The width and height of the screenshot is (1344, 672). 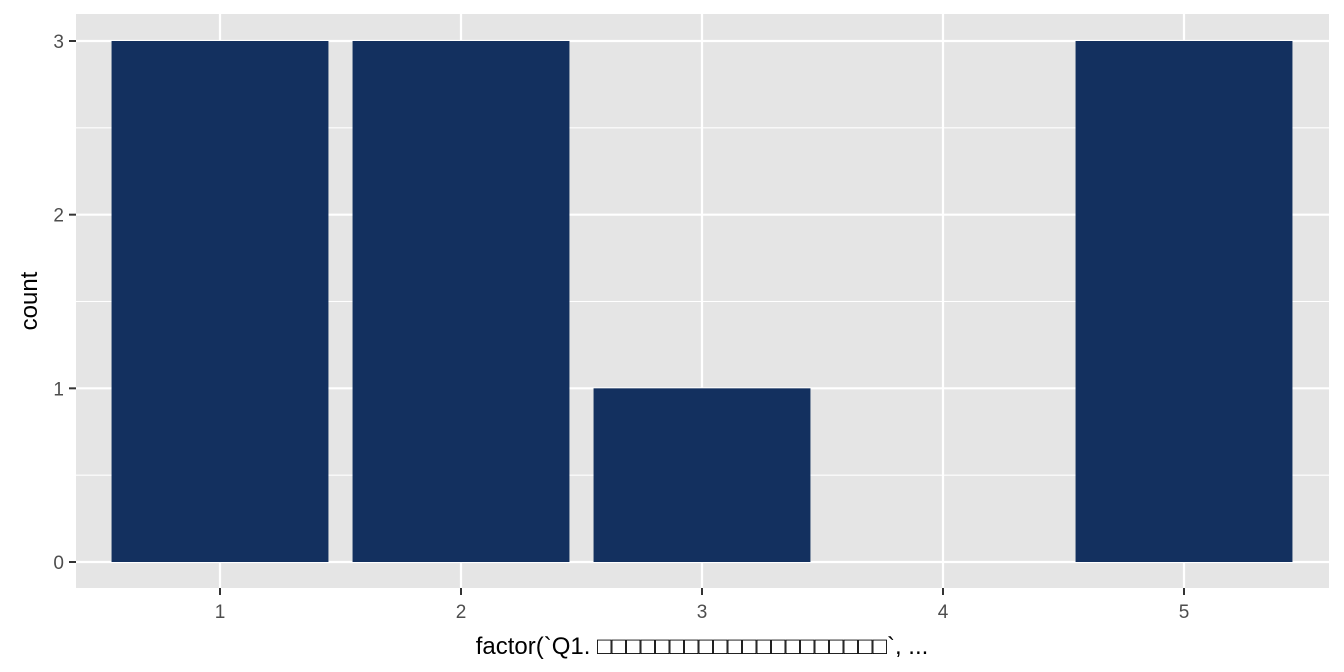 What do you see at coordinates (943, 612) in the screenshot?
I see `x-tick-label: 4` at bounding box center [943, 612].